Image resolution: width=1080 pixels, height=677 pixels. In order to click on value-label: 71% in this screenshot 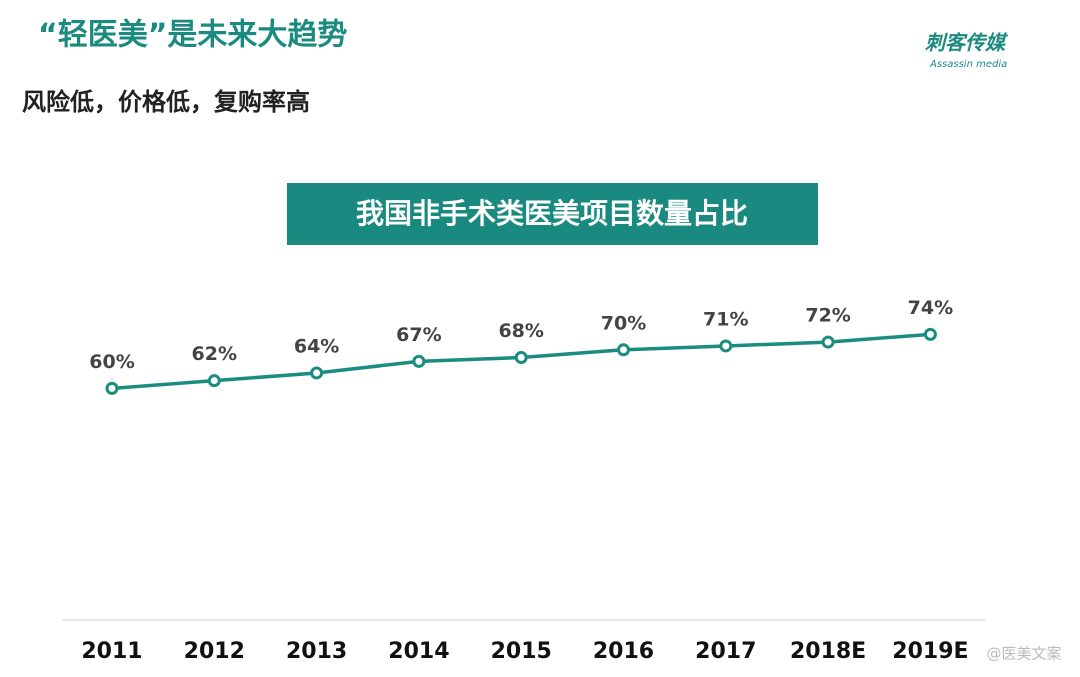, I will do `click(725, 319)`.